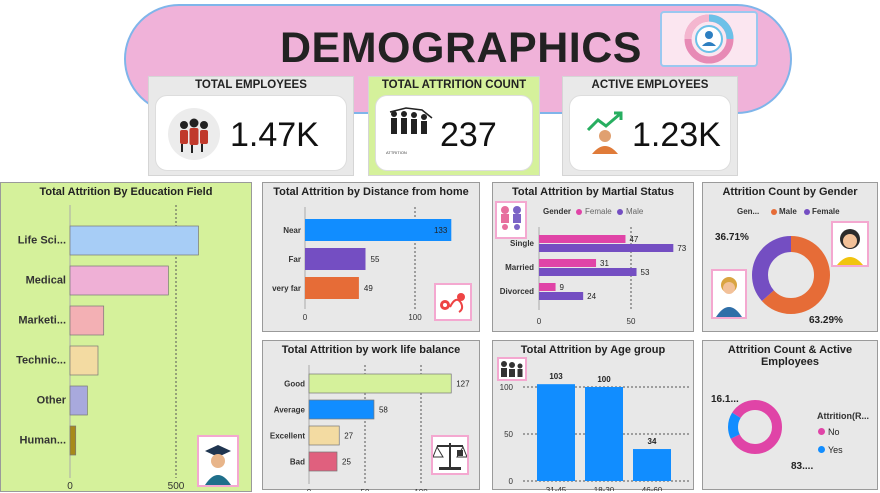  Describe the element at coordinates (522, 243) in the screenshot. I see `category-label: Single` at that location.